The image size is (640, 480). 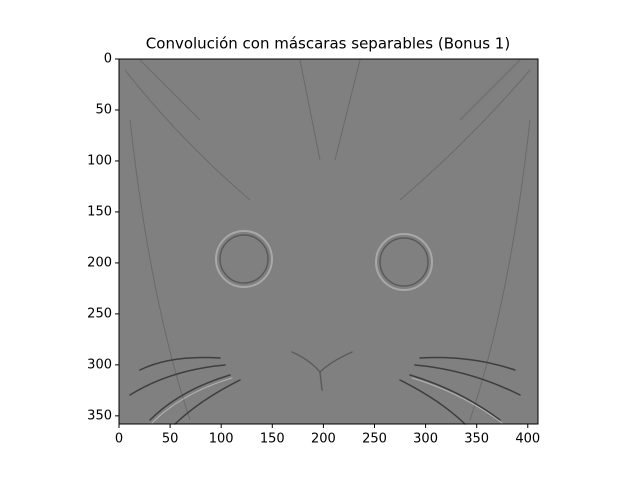 I want to click on x-tick-label: 200, so click(x=323, y=439).